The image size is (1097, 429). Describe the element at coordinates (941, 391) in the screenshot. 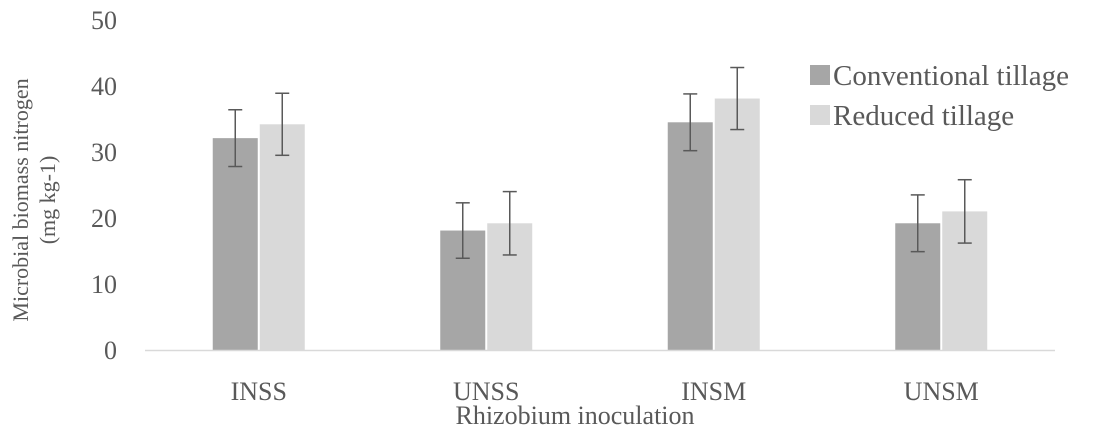

I see `x-tick-label: UNSM` at that location.